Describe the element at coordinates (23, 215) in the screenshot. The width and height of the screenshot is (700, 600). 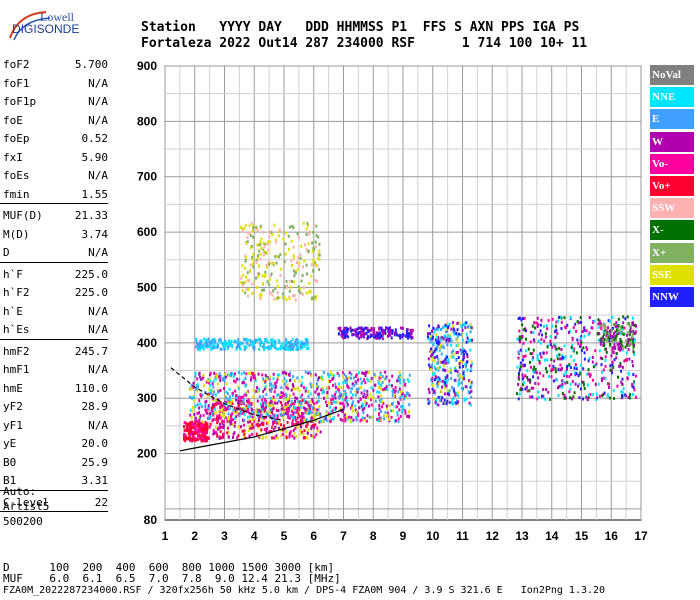
I see `param-key: MUF(D)` at that location.